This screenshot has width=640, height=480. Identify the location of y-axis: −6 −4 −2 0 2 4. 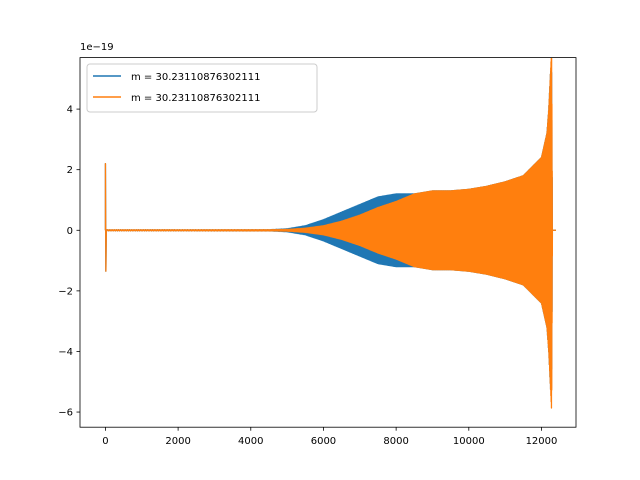
(69, 262).